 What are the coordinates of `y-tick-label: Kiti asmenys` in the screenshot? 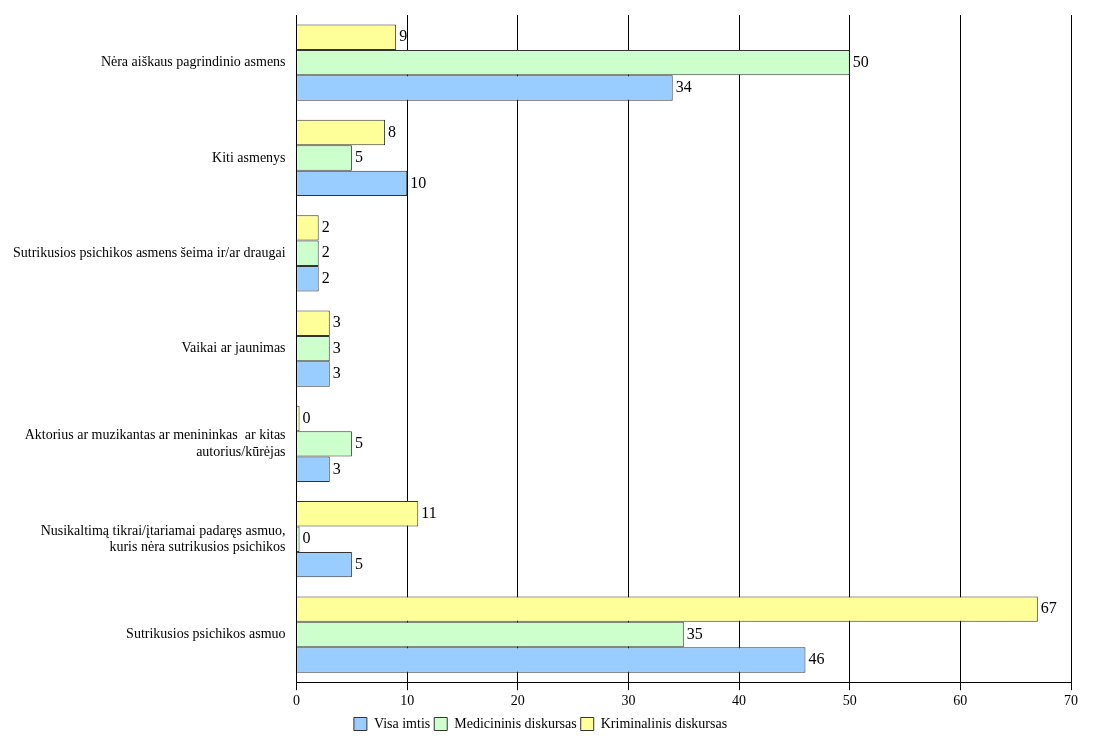 It's located at (249, 157).